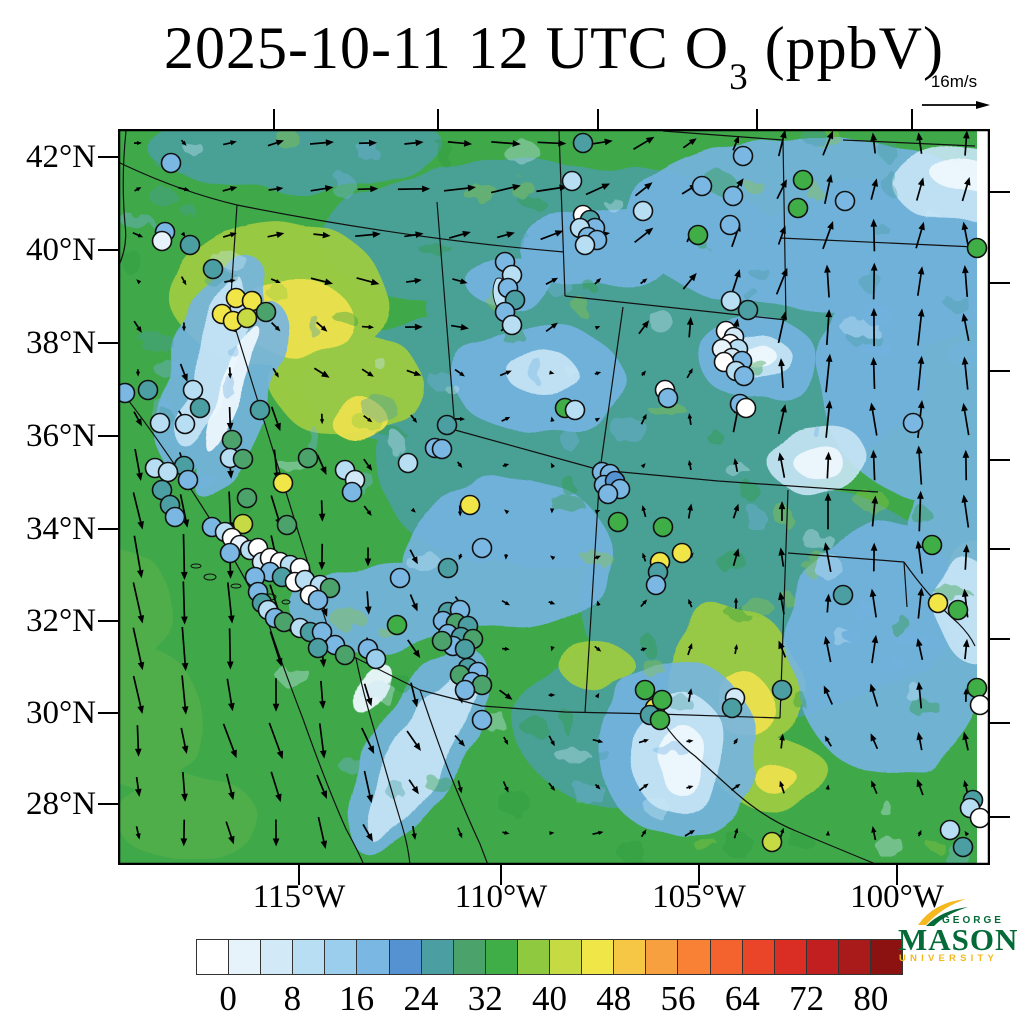 This screenshot has height=1024, width=1024. Describe the element at coordinates (60, 529) in the screenshot. I see `lat-label: 34°N` at that location.